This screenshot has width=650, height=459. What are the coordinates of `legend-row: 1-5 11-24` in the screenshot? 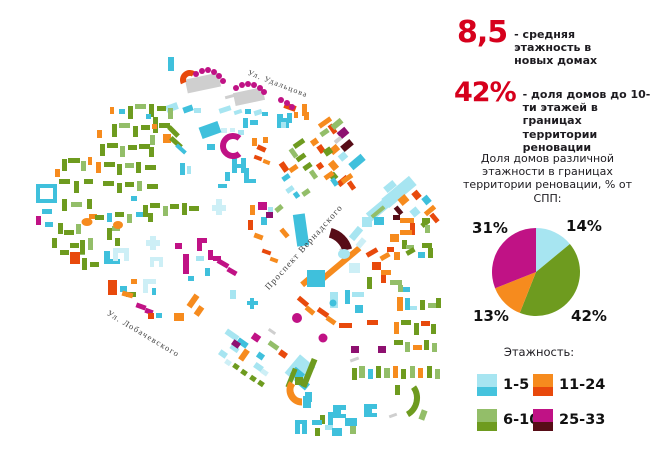 It's located at (541, 385).